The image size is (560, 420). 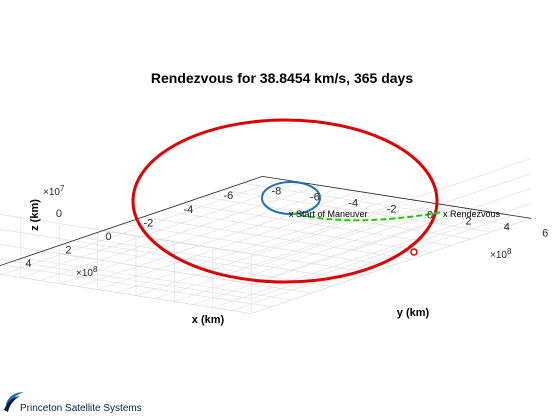 What do you see at coordinates (208, 320) in the screenshot?
I see `x-axis-label: x (km)` at bounding box center [208, 320].